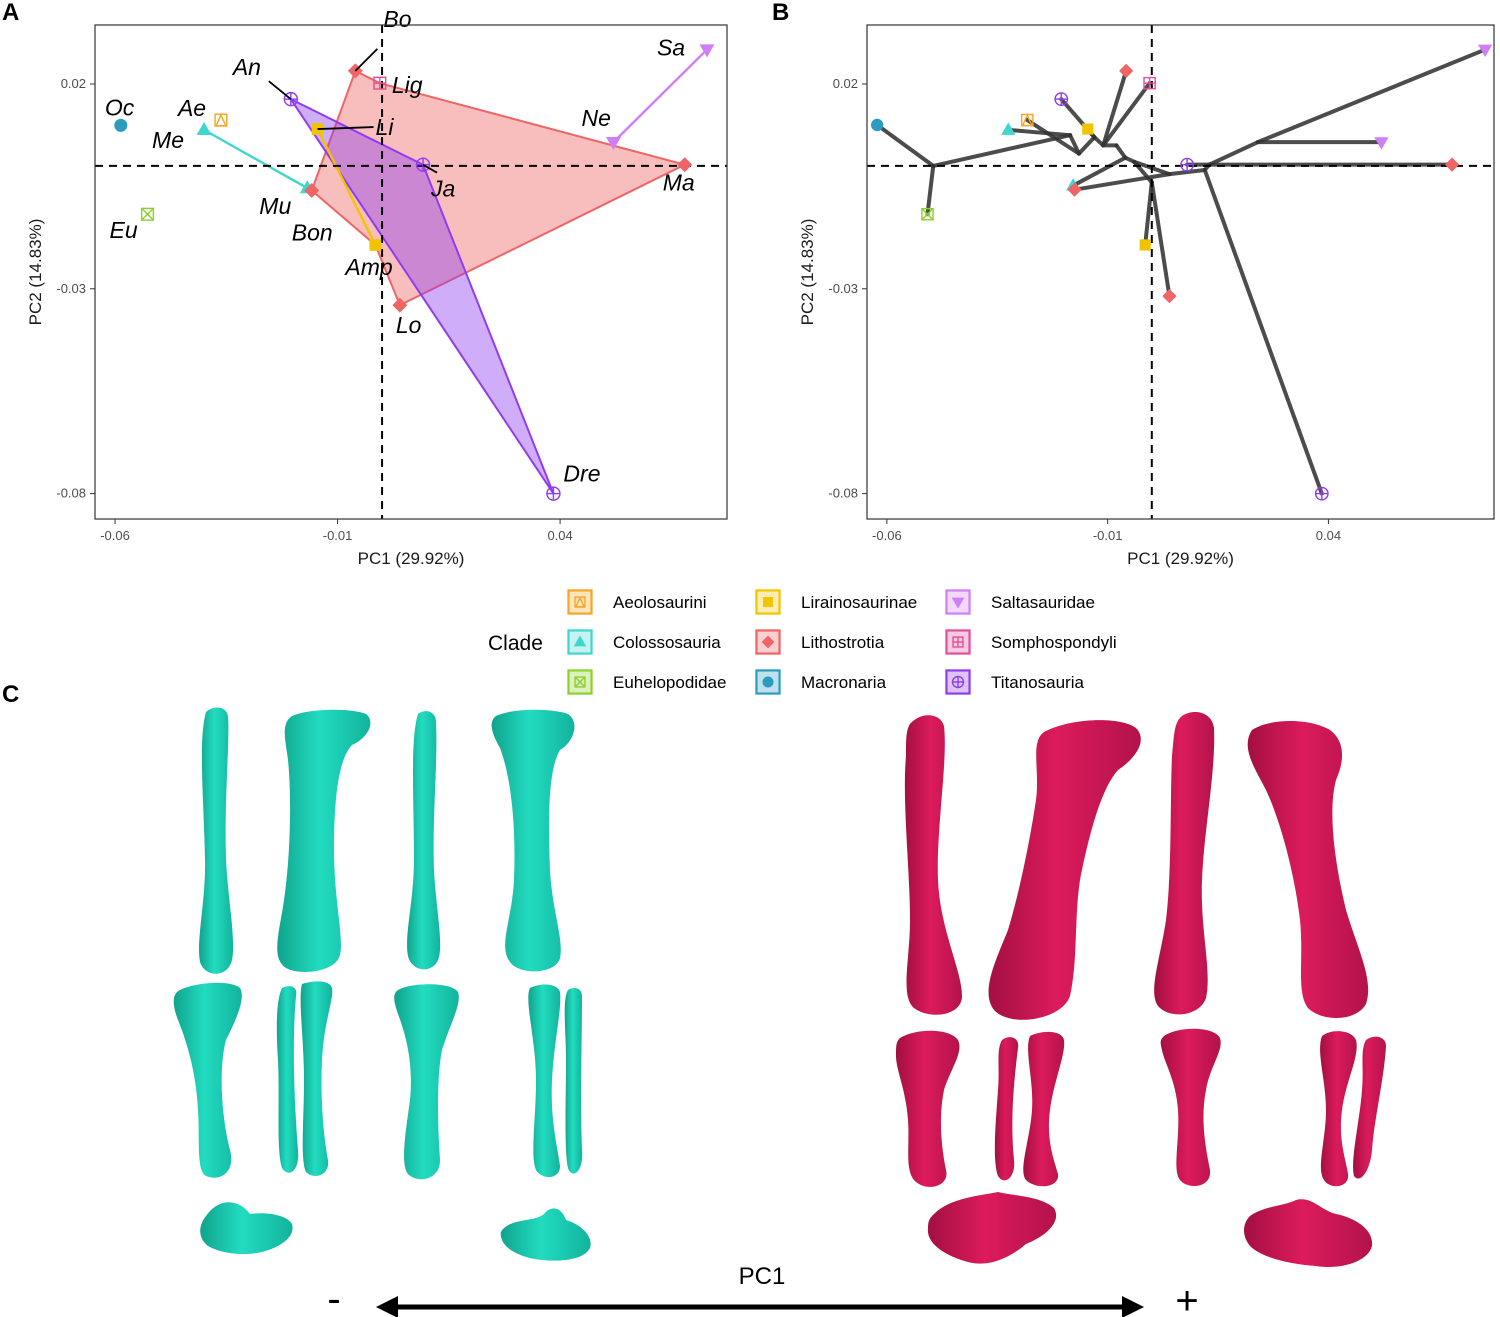 Image resolution: width=1500 pixels, height=1317 pixels. Describe the element at coordinates (1369, 1107) in the screenshot. I see `bone-positive-fibula-2b` at that location.